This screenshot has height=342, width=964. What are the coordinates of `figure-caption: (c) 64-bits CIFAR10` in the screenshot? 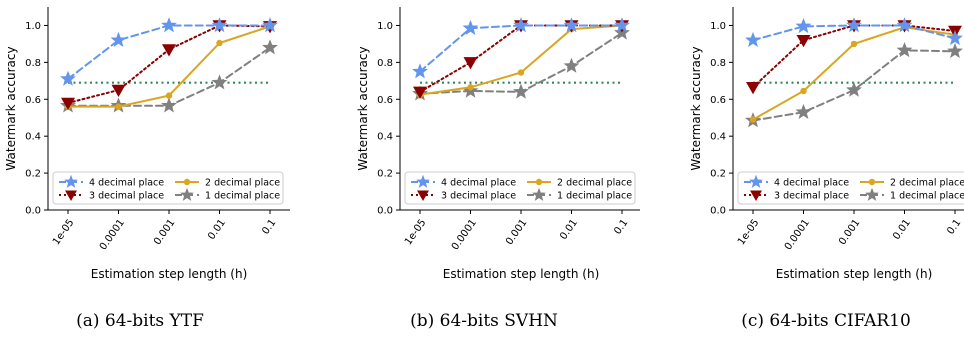 It's located at (826, 321).